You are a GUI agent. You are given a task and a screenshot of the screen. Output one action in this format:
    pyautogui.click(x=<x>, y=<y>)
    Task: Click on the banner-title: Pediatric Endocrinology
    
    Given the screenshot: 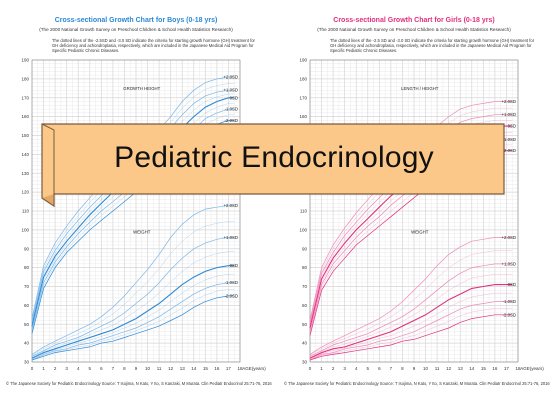 What is the action you would take?
    pyautogui.click(x=274, y=157)
    